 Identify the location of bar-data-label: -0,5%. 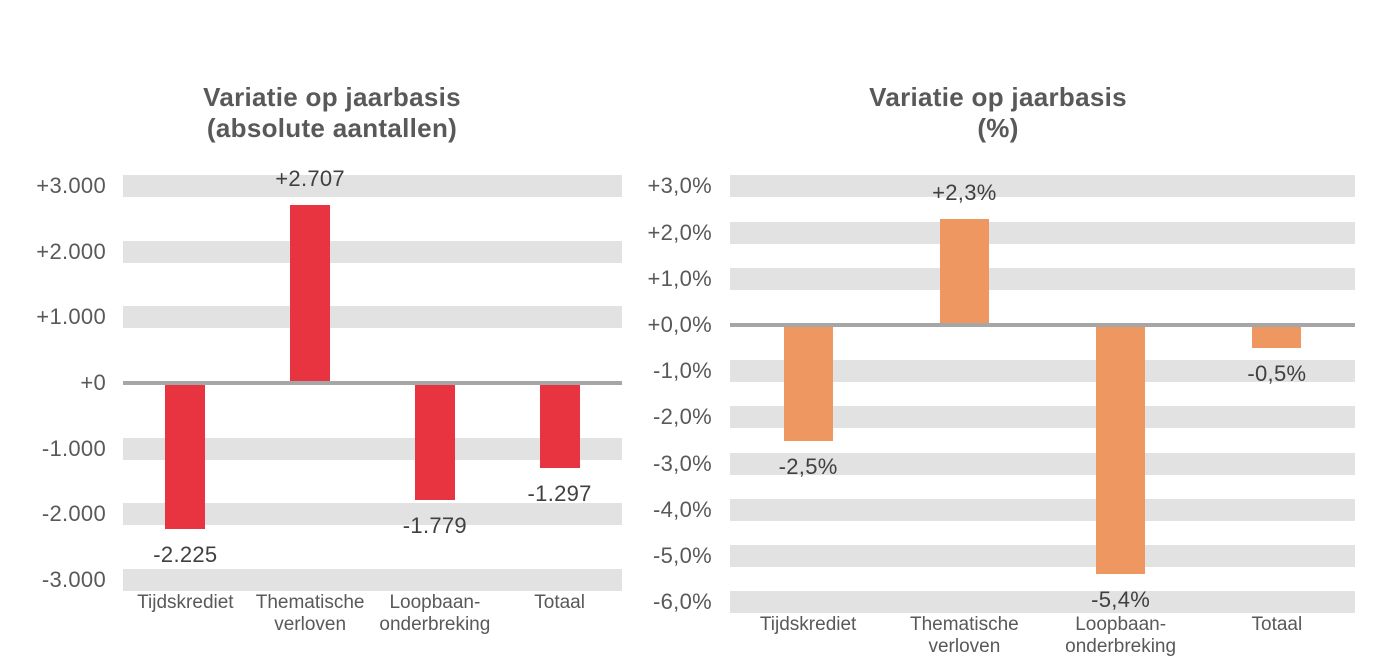
(1277, 374).